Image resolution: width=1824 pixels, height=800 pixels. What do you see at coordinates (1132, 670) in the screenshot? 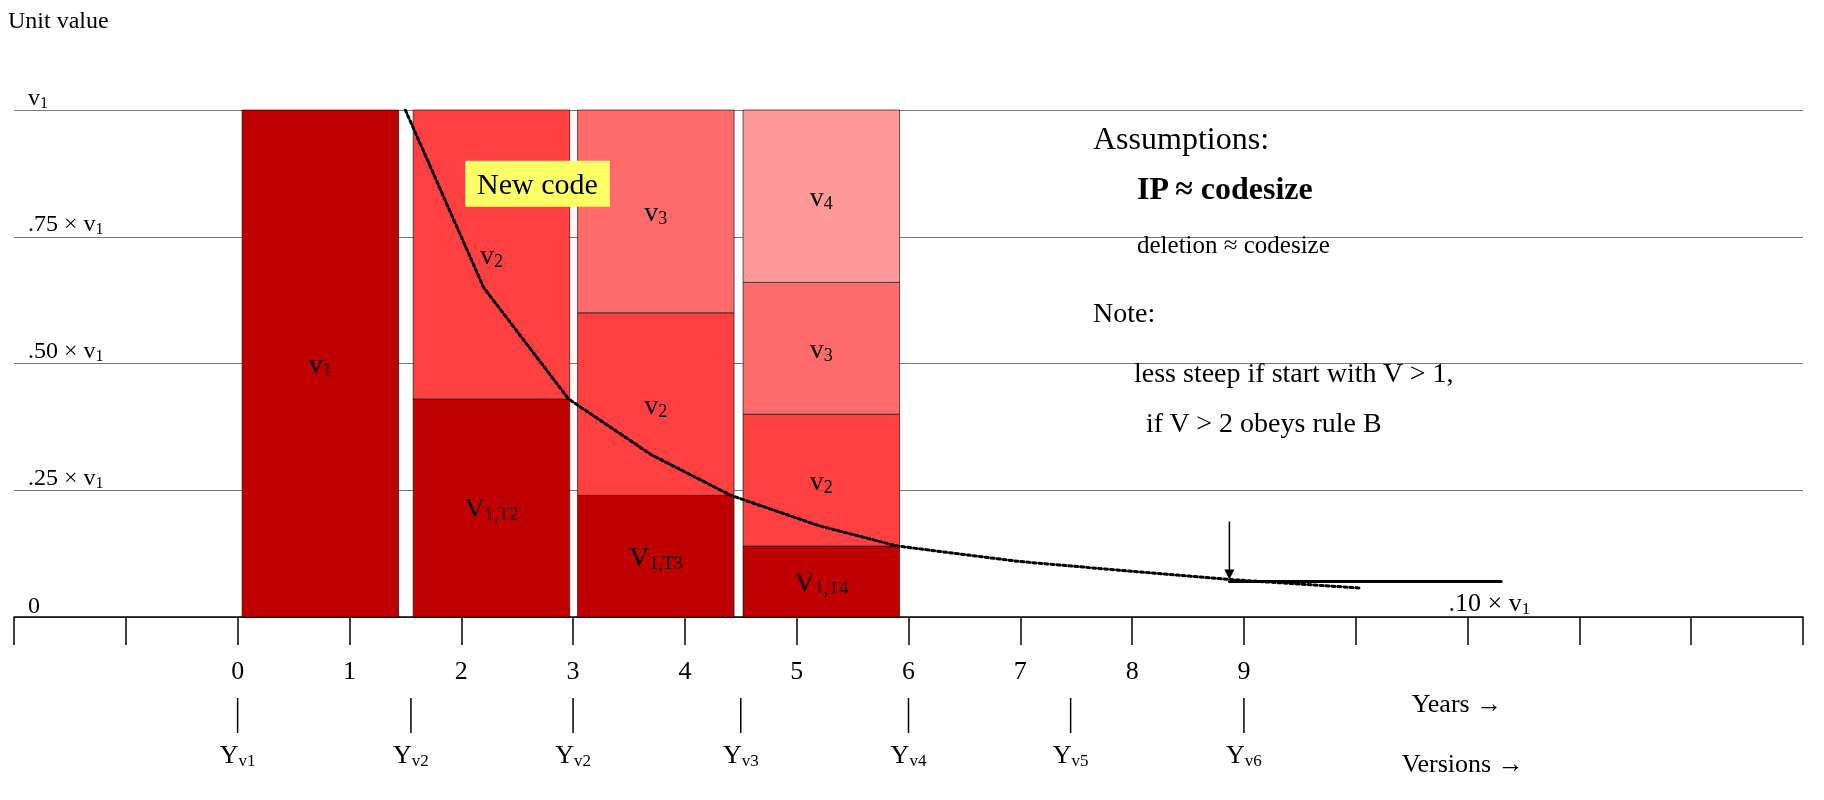
I see `x-tick-label: 8` at bounding box center [1132, 670].